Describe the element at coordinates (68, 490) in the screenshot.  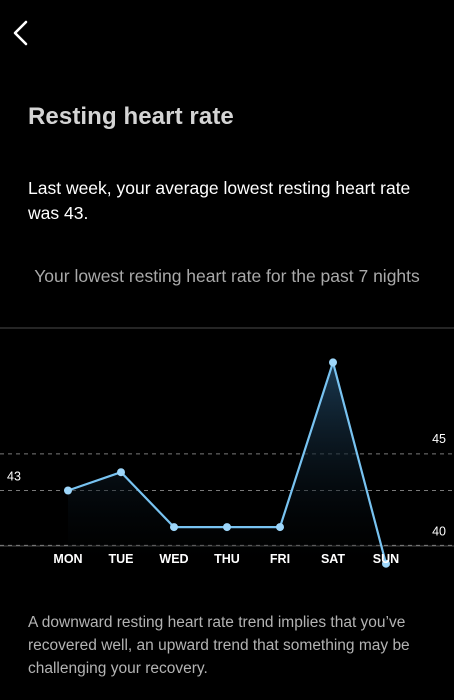
I see `data-point-mon` at that location.